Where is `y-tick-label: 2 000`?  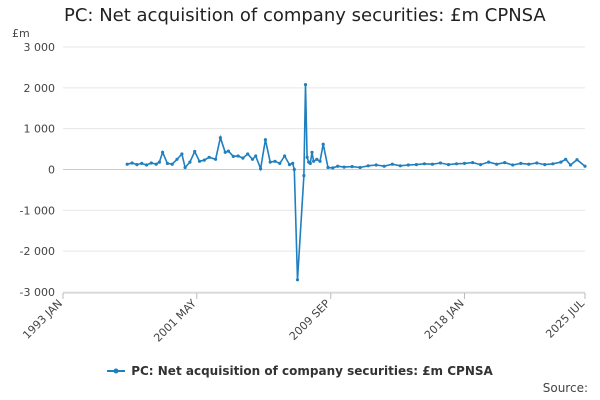
y-tick-label: 2 000 is located at coordinates (40, 88).